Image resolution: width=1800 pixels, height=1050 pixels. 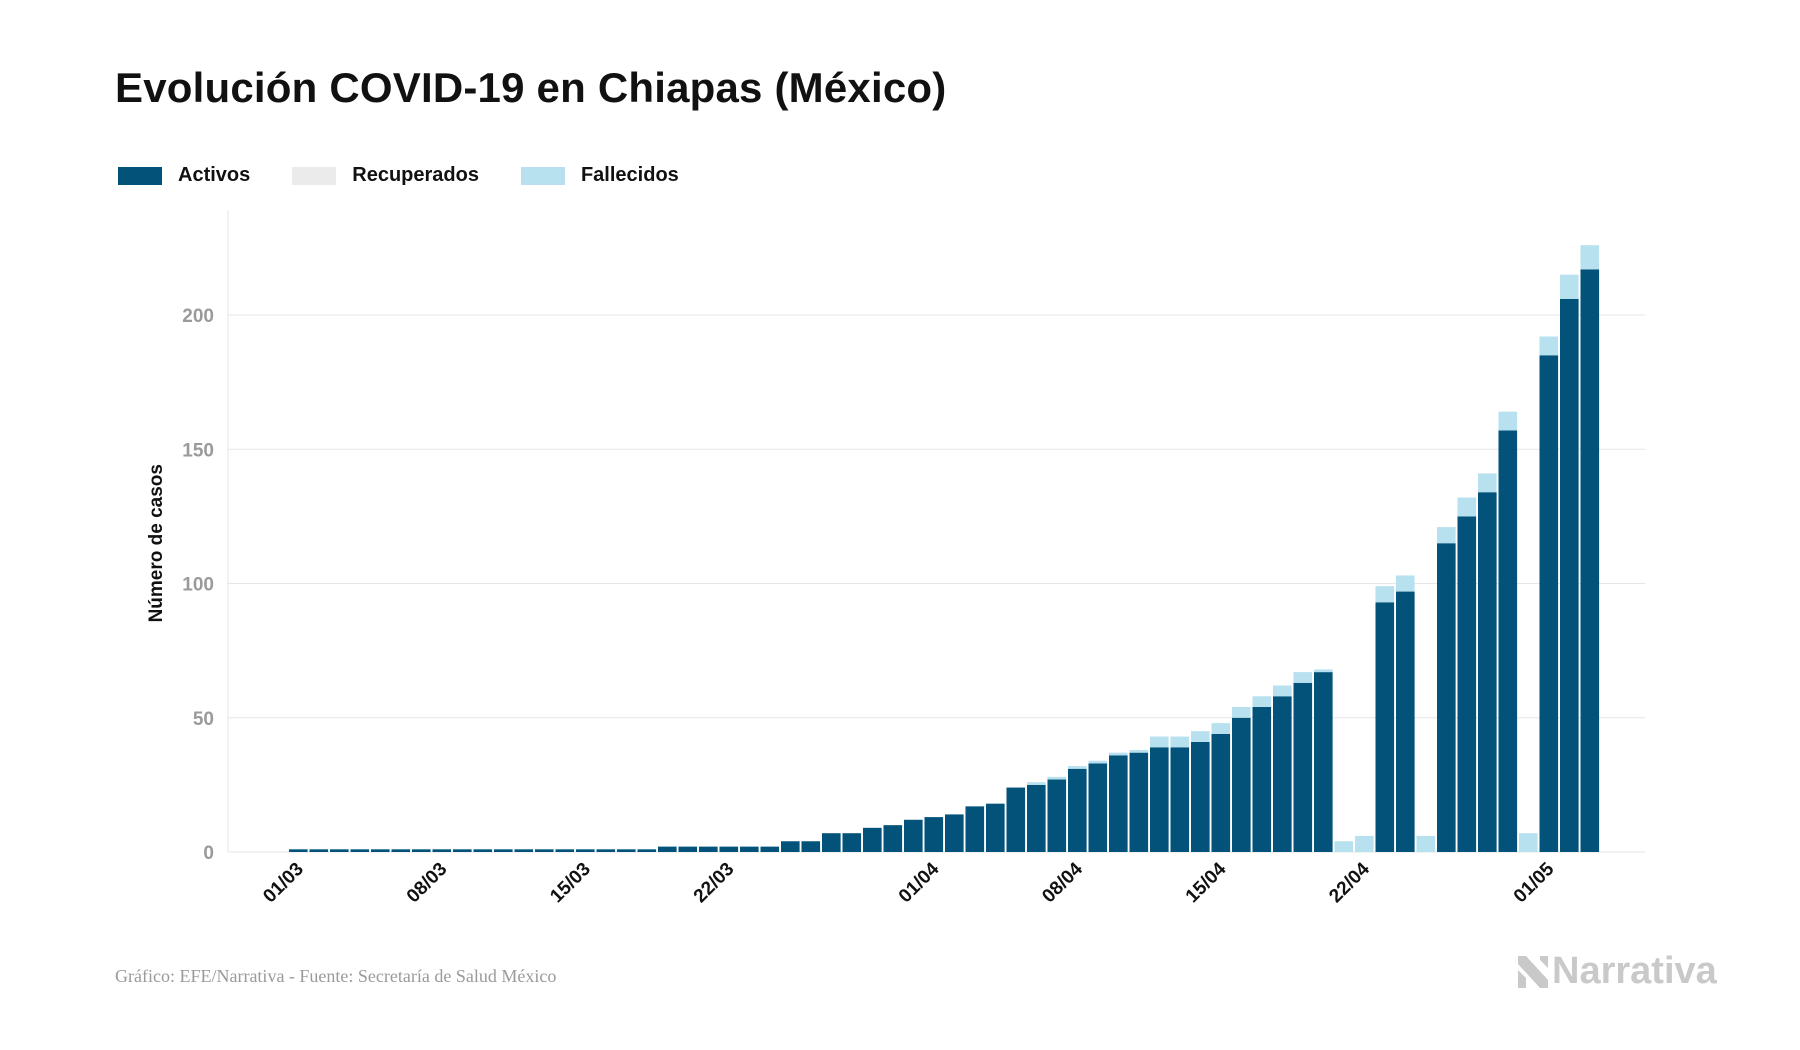 I want to click on x-tick-label: 08/04, so click(x=1062, y=882).